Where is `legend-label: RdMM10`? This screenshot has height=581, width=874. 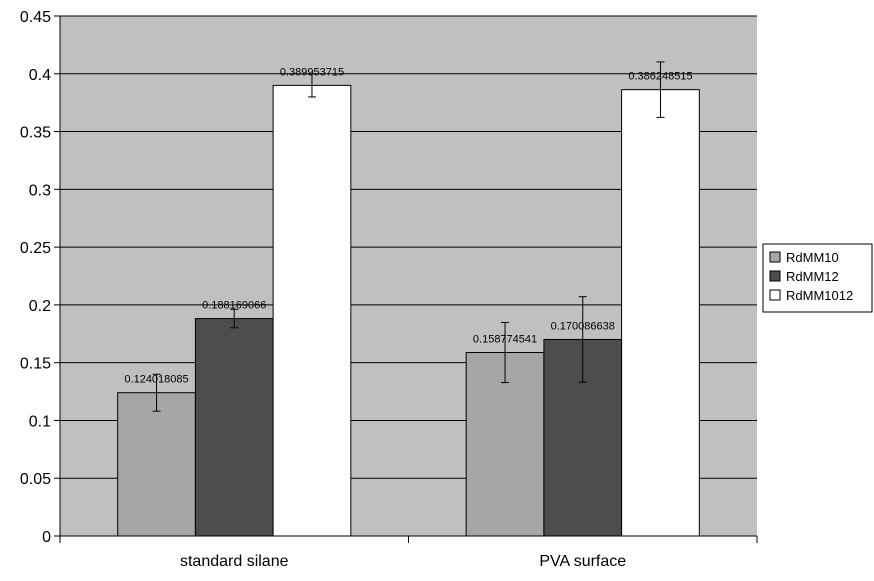 legend-label: RdMM10 is located at coordinates (812, 257).